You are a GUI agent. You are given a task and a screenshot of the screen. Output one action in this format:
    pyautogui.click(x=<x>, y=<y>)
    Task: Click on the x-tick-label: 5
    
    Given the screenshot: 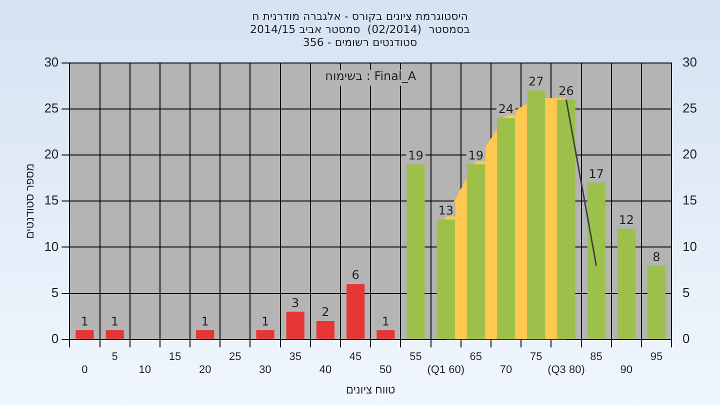 What is the action you would take?
    pyautogui.click(x=115, y=357)
    